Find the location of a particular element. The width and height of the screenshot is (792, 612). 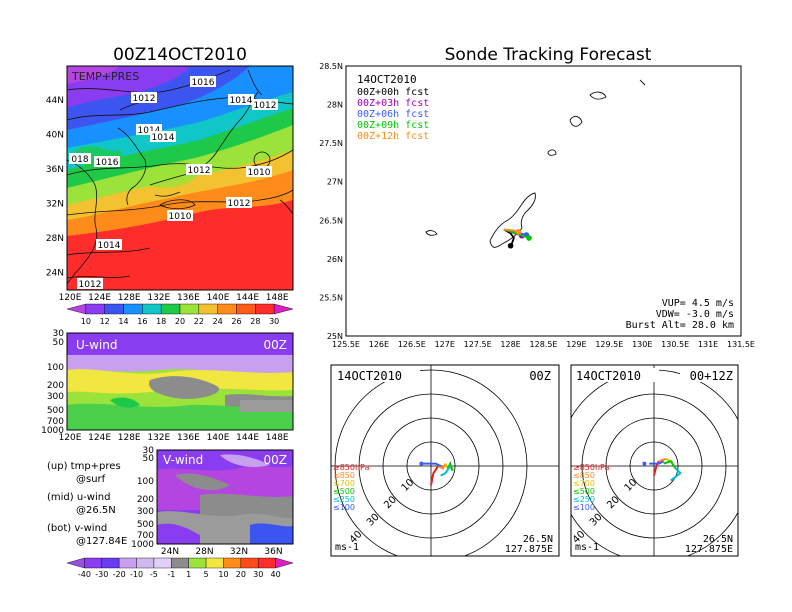

lon-tick-label: 130E is located at coordinates (642, 344).